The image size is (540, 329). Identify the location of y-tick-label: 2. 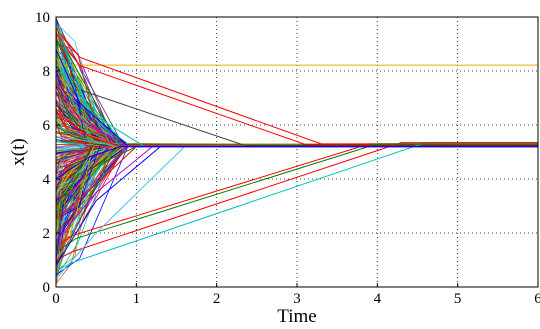
(47, 234).